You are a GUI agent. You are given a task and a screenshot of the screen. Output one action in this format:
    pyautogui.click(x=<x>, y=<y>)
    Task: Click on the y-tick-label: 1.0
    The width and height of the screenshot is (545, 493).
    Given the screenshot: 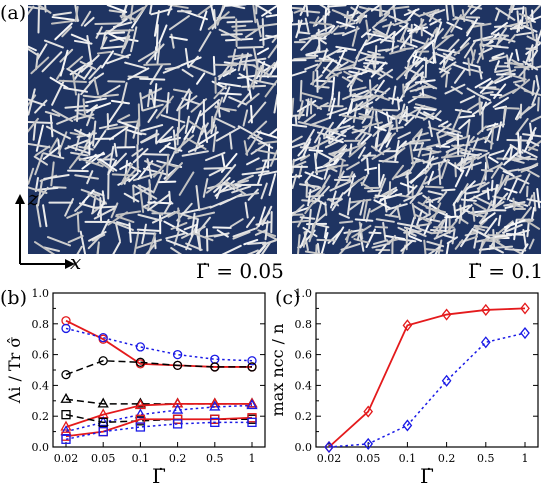 What is the action you would take?
    pyautogui.click(x=304, y=293)
    